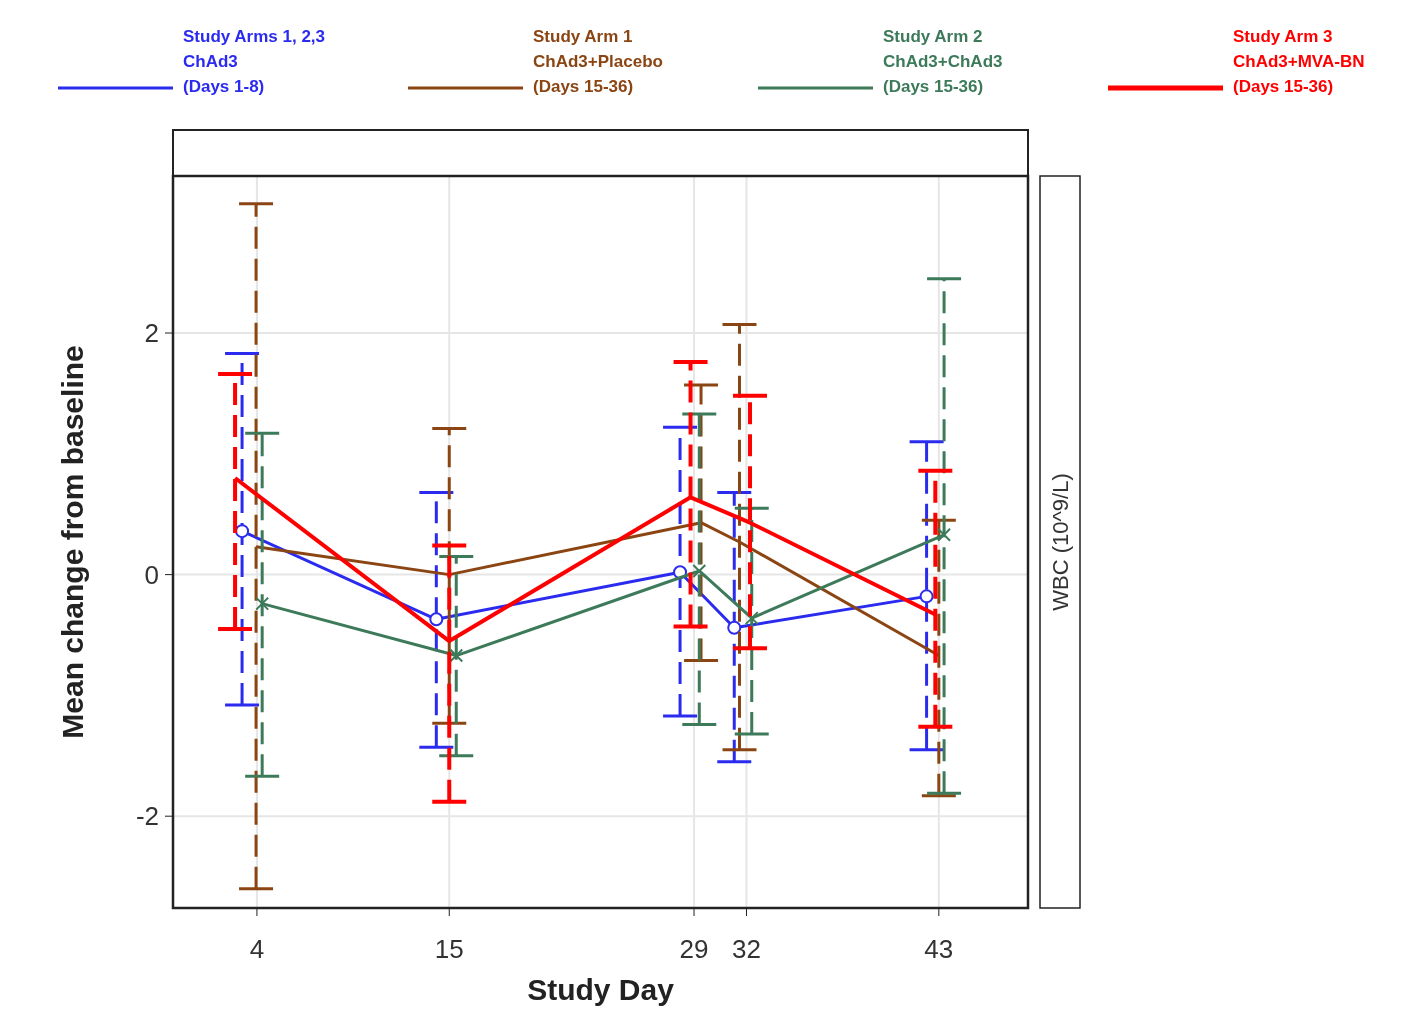 The image size is (1415, 1015). I want to click on y-tick-label: -2, so click(147, 816).